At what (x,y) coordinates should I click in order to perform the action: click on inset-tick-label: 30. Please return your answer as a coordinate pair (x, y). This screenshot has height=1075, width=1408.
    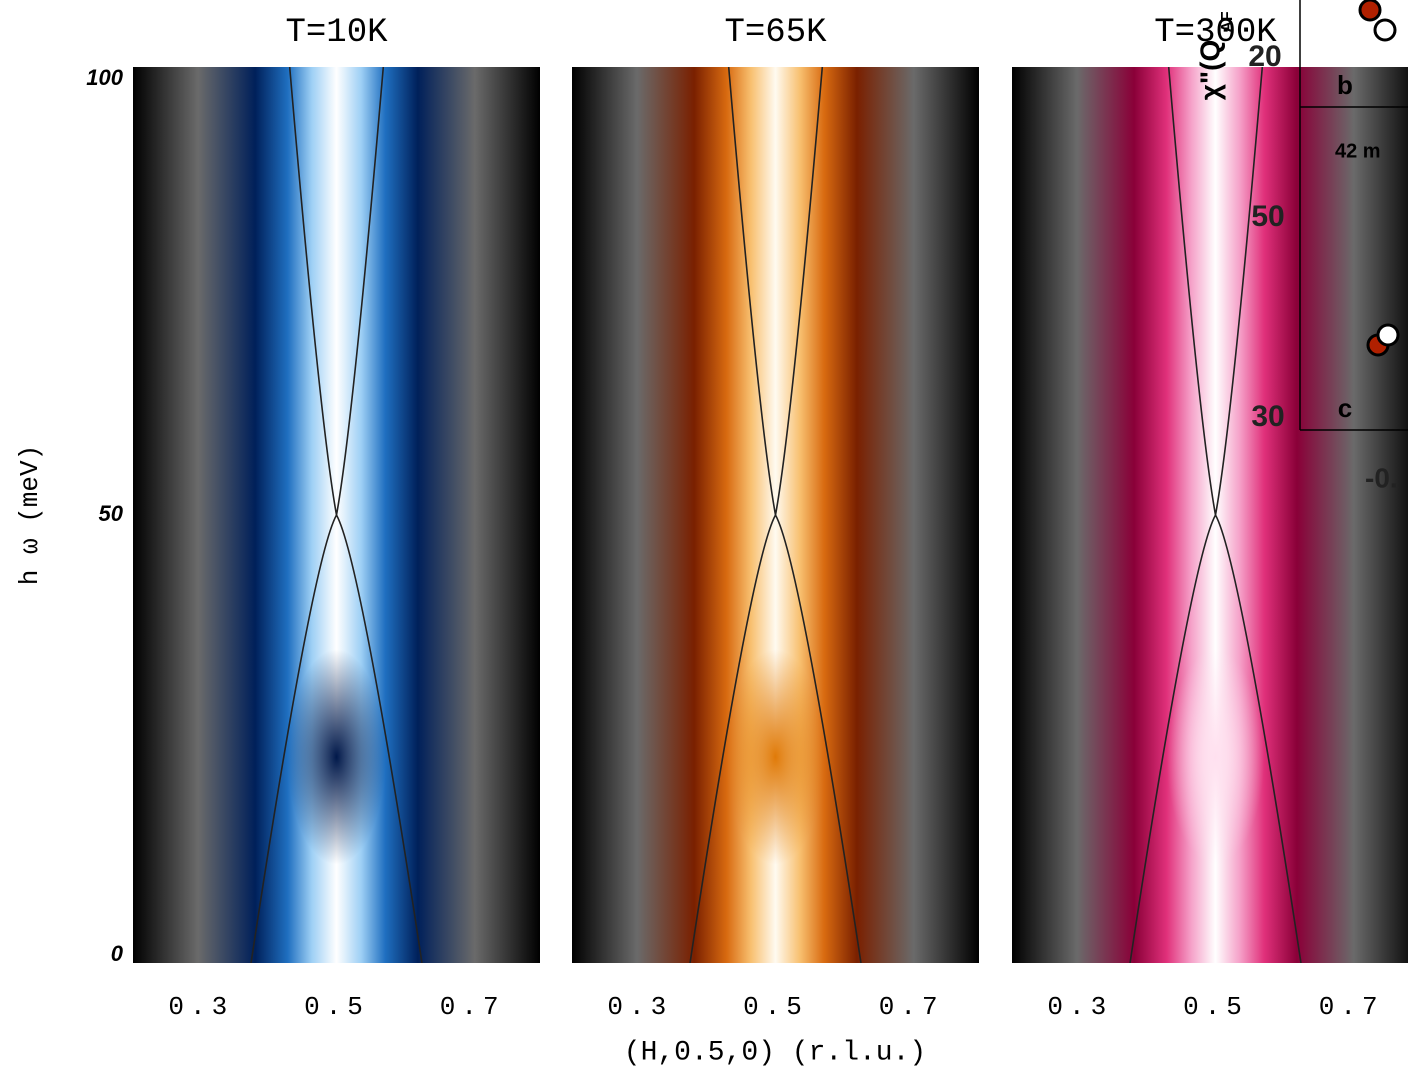
    Looking at the image, I should click on (1267, 416).